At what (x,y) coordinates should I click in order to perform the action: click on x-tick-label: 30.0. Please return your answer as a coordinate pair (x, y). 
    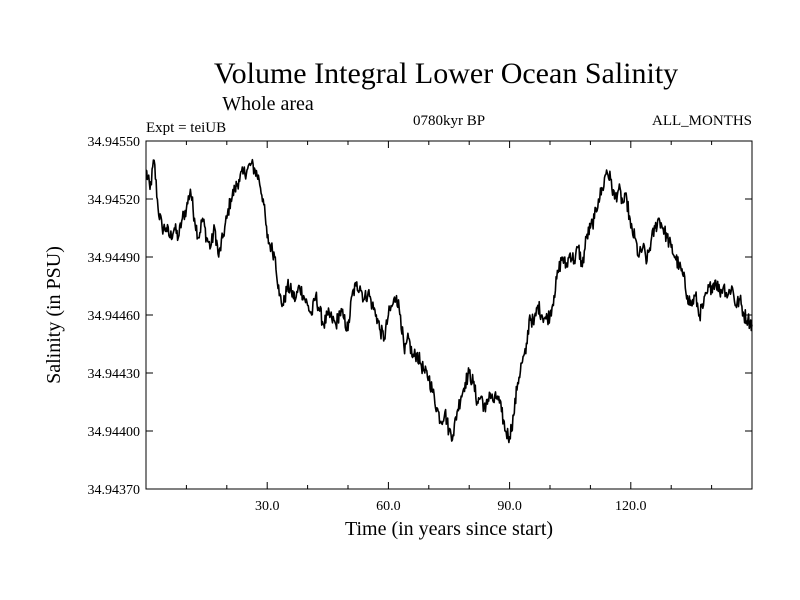
    Looking at the image, I should click on (267, 506).